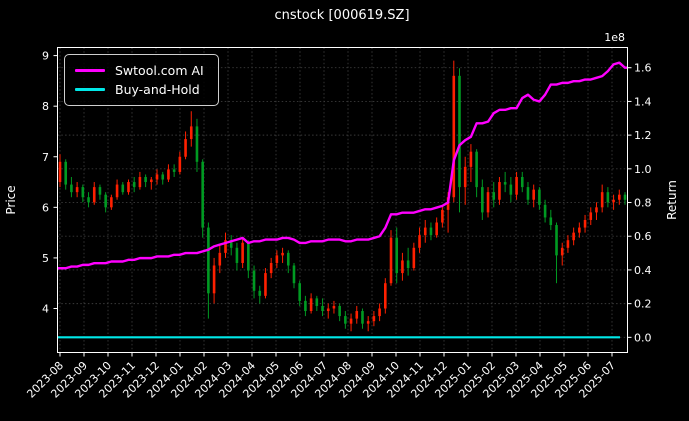  What do you see at coordinates (159, 70) in the screenshot?
I see `legend-label-strategy: Swtool.com AI` at bounding box center [159, 70].